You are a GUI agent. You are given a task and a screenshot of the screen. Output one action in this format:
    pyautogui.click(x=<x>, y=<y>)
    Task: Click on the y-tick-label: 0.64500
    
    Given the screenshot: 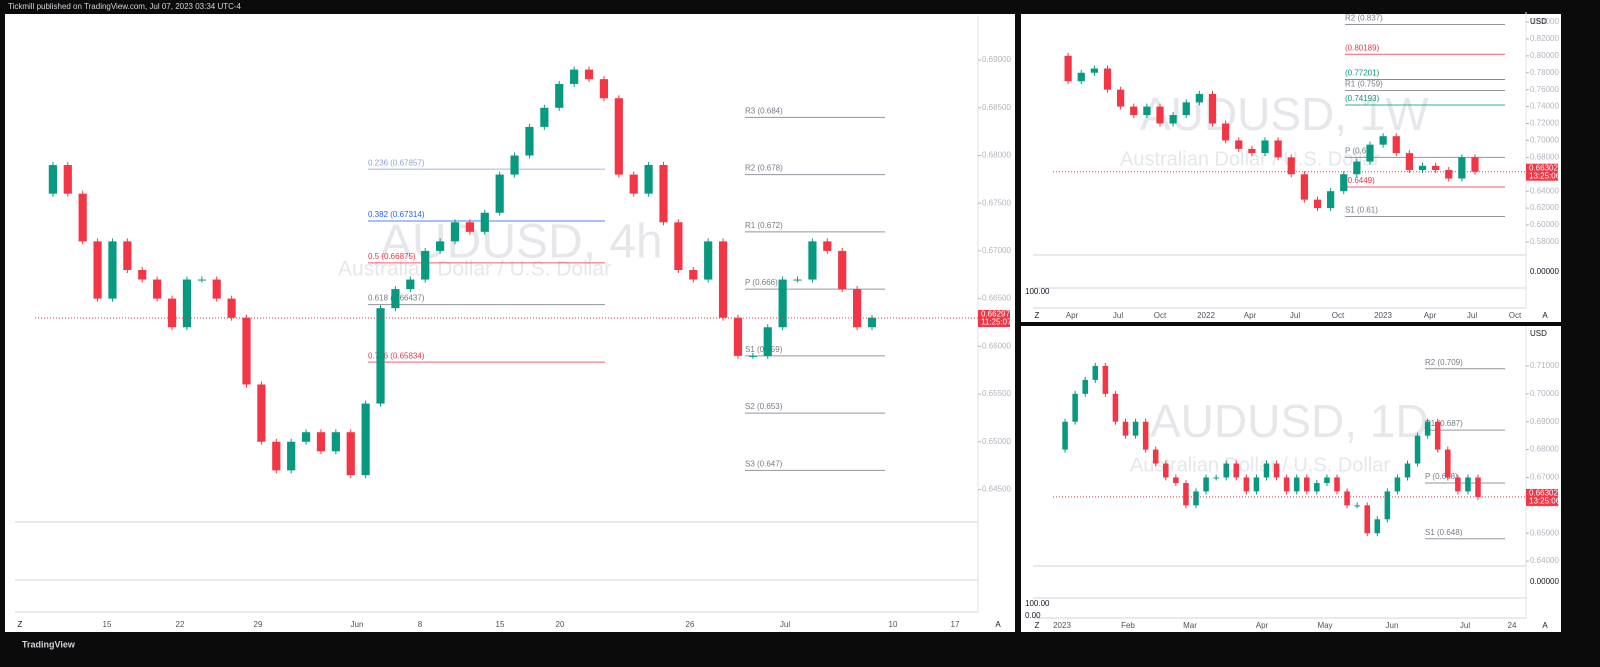 What is the action you would take?
    pyautogui.click(x=996, y=489)
    